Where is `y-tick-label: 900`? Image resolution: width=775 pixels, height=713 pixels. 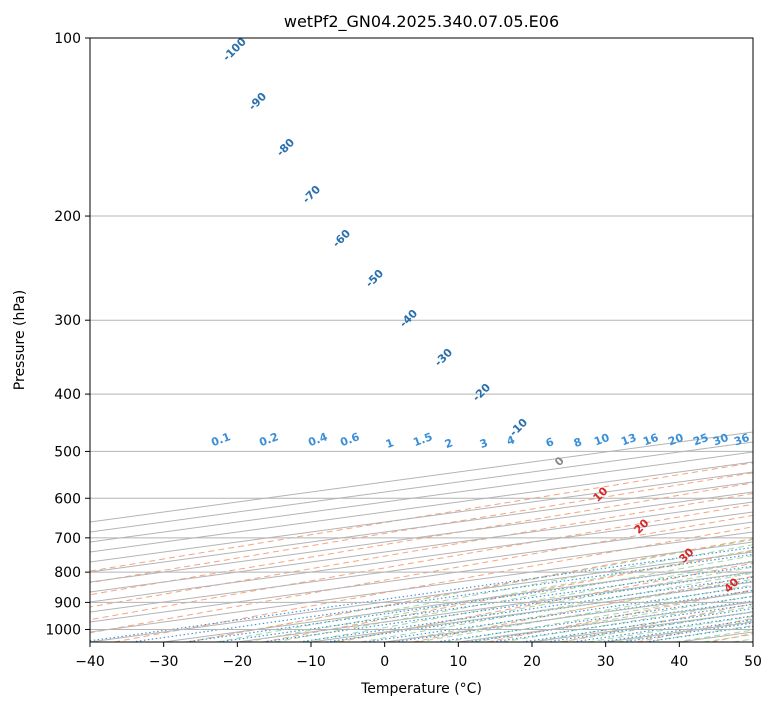
y-tick-label: 900 is located at coordinates (67, 603).